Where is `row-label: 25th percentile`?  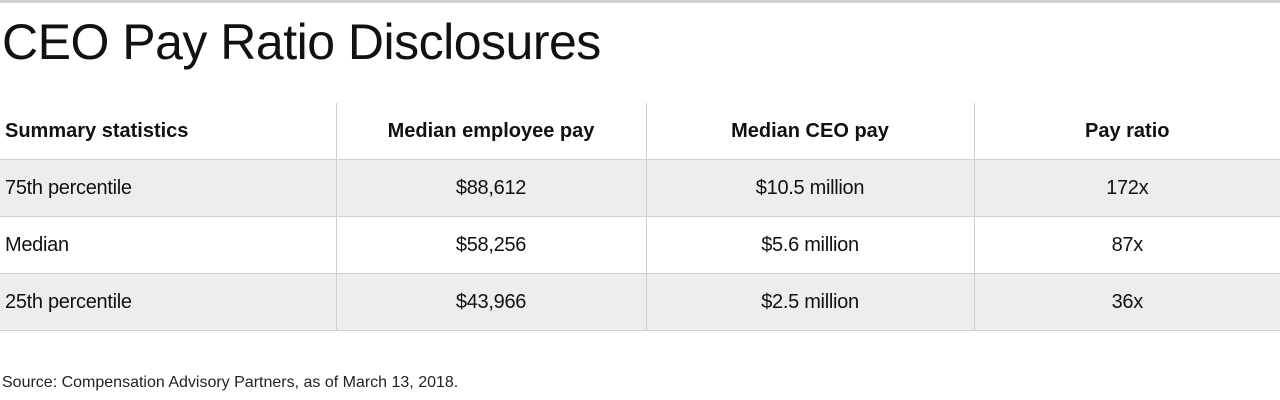
row-label: 25th percentile is located at coordinates (168, 302).